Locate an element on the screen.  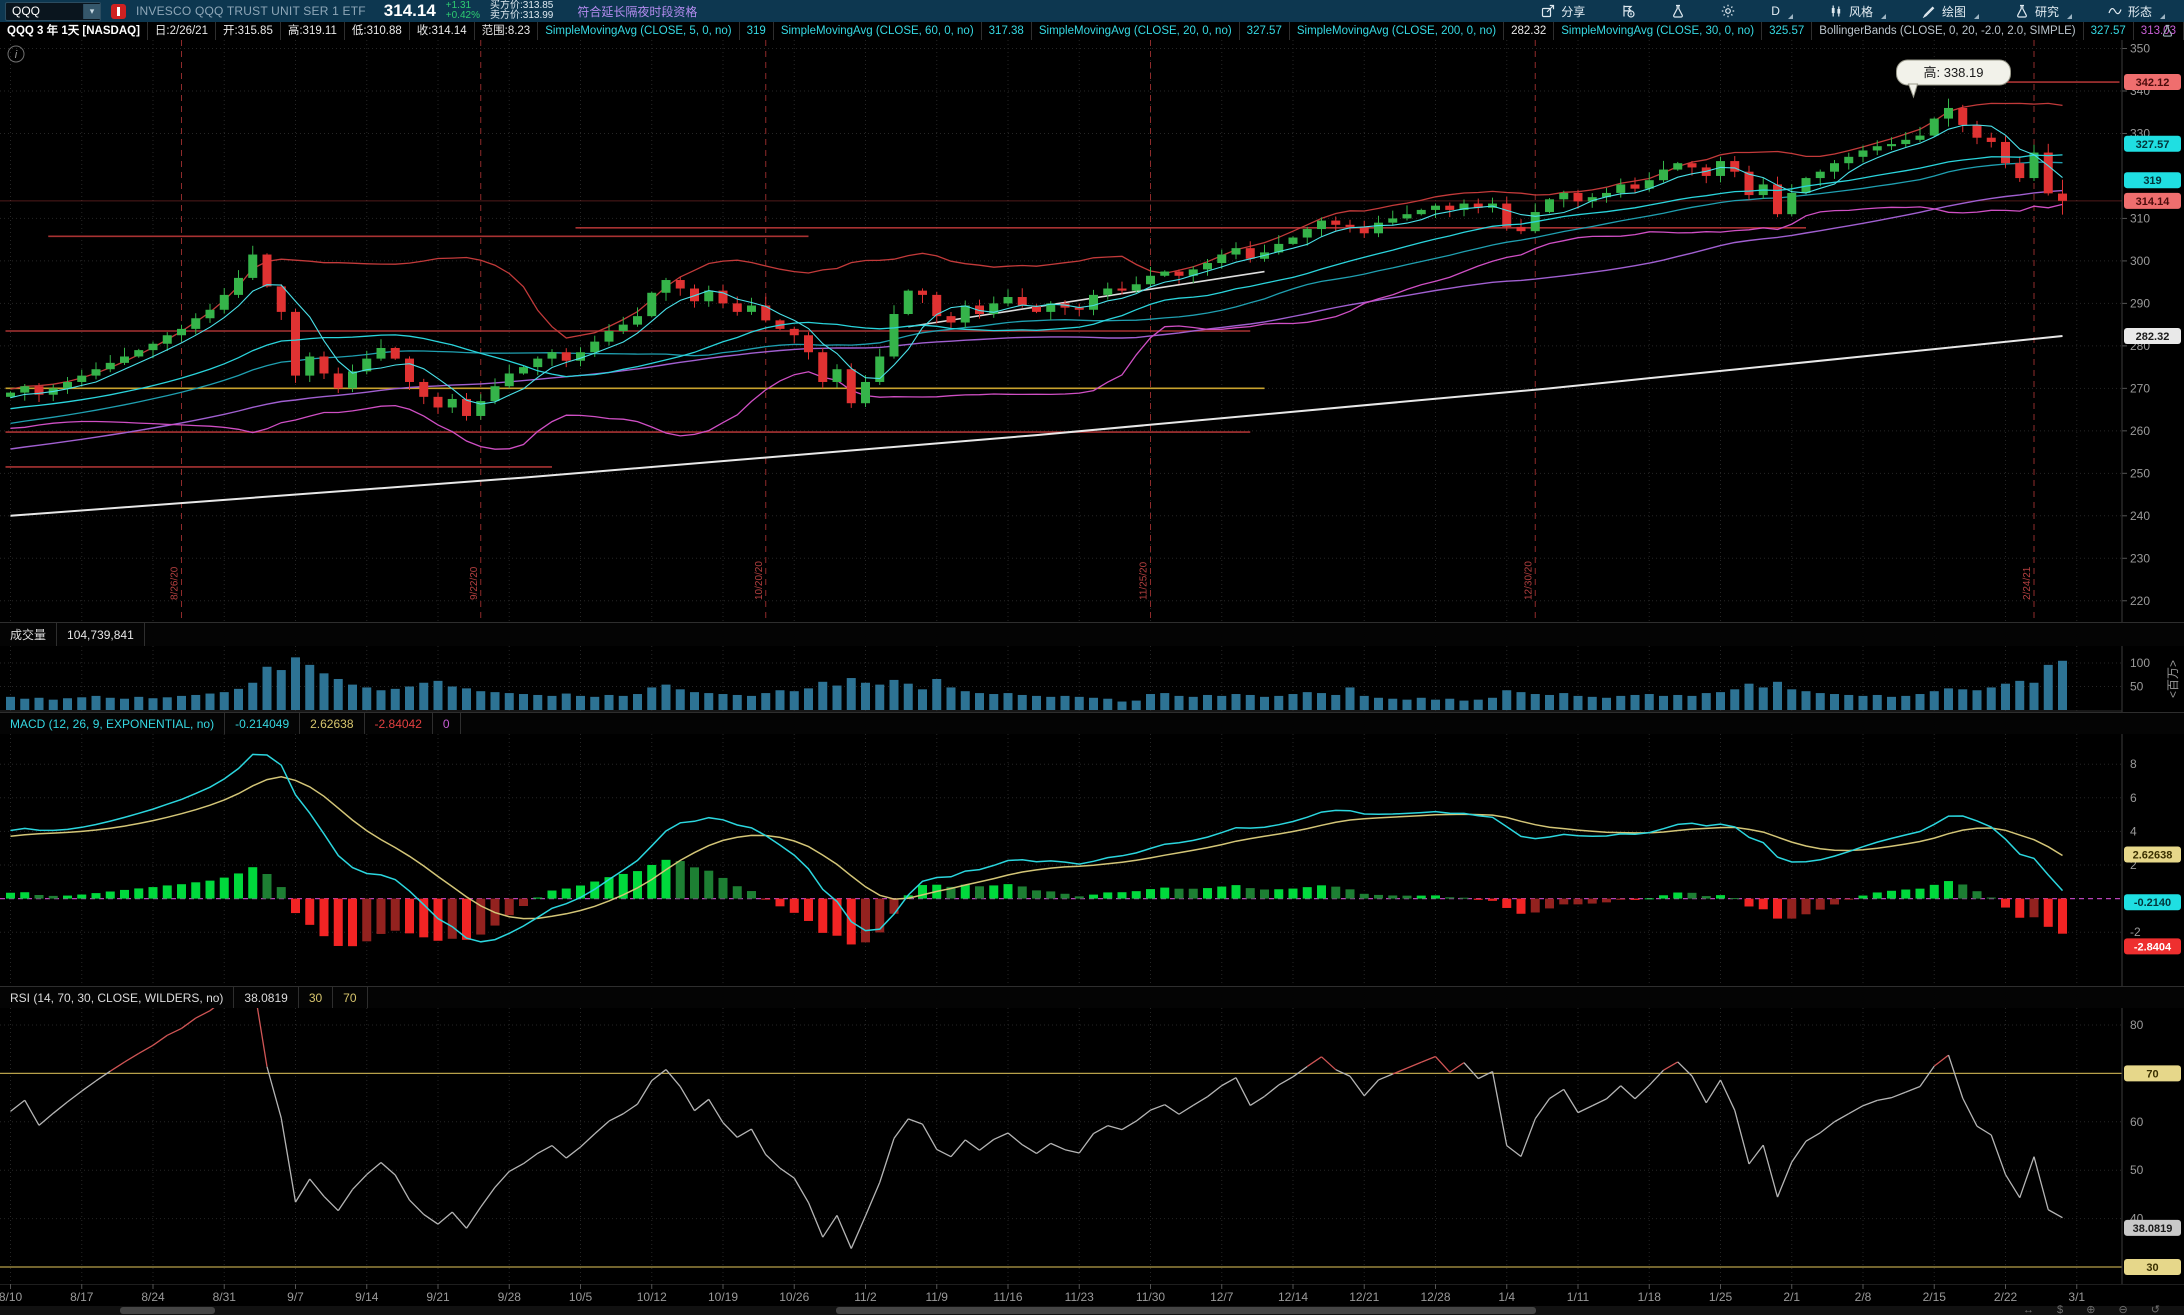
svg-text: 9/21 is located at coordinates (438, 1297).